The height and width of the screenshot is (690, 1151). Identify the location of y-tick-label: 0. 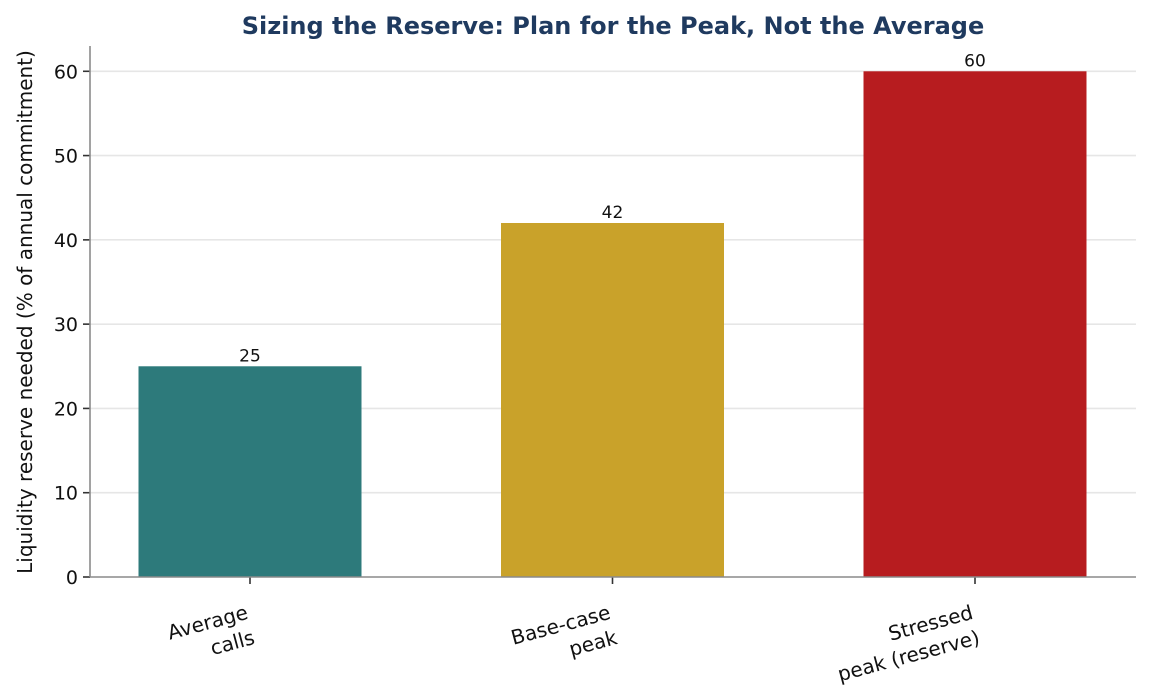
(72, 578).